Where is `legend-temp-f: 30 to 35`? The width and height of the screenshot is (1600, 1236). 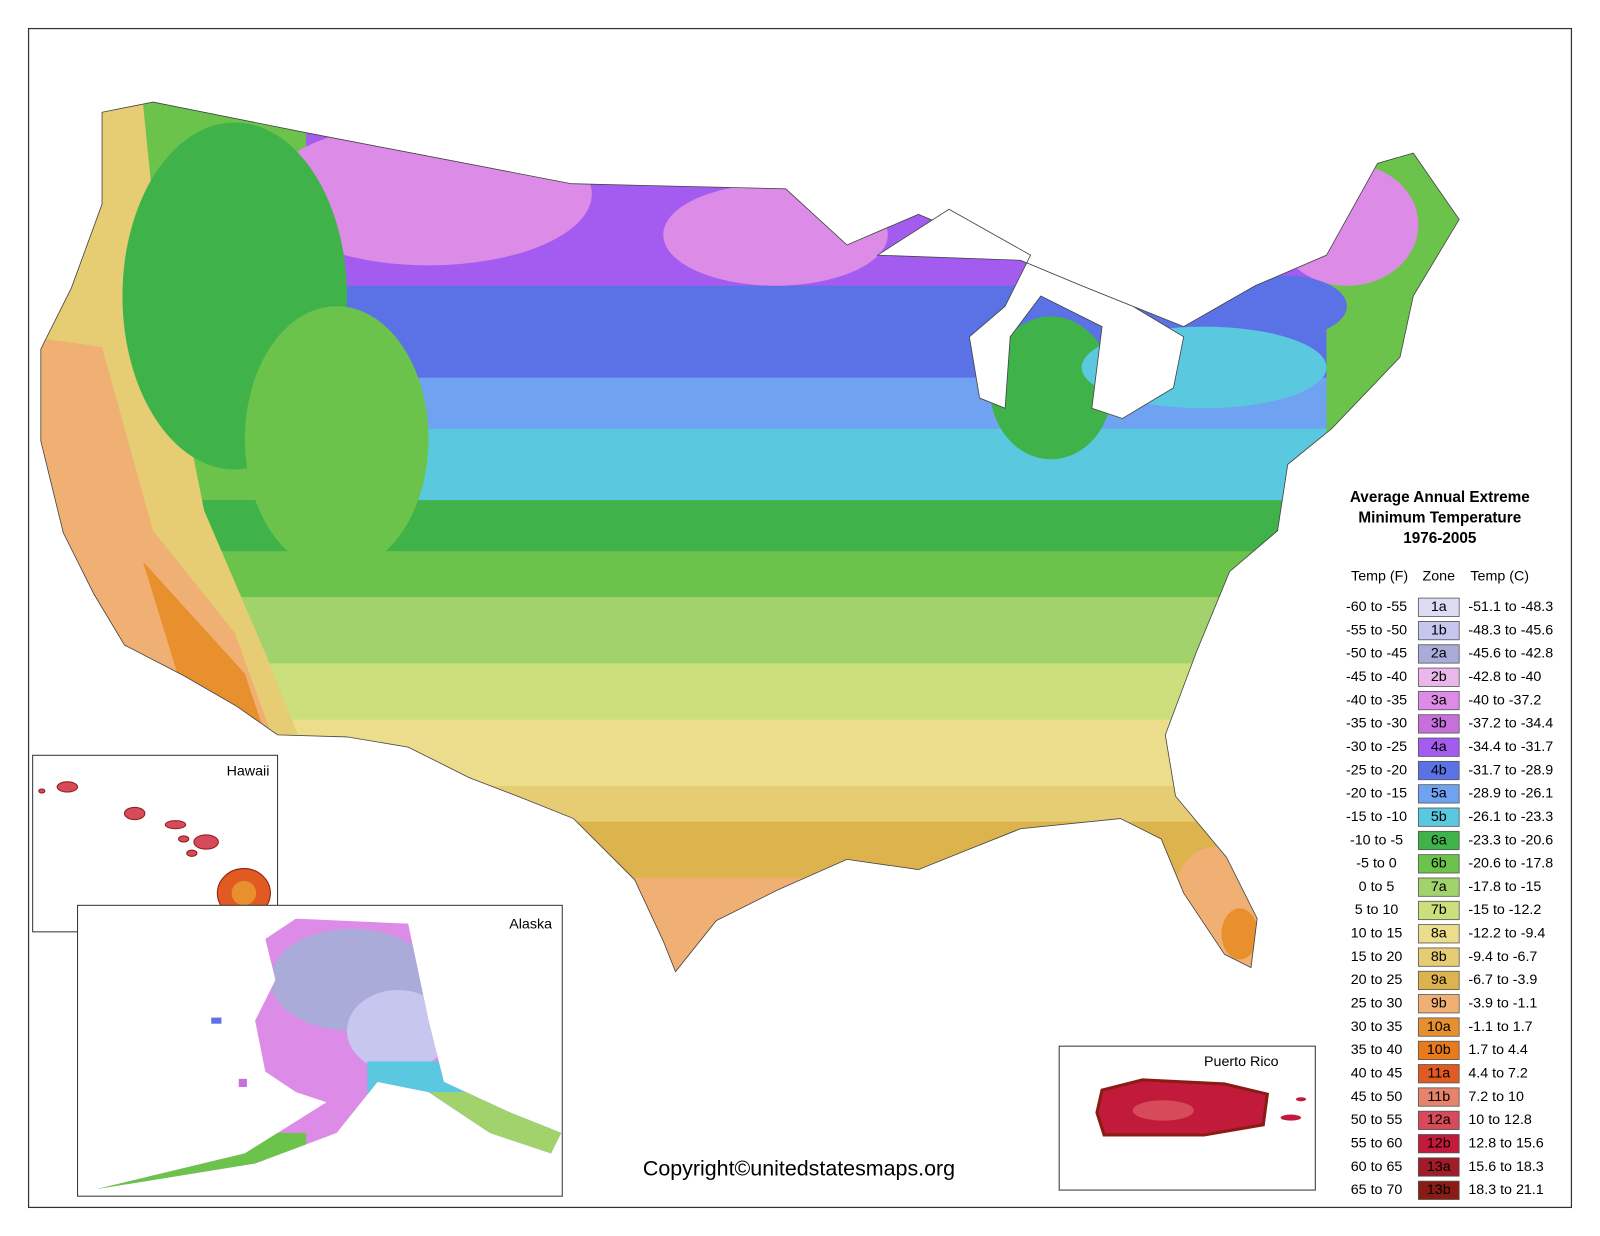
legend-temp-f: 30 to 35 is located at coordinates (1377, 1027).